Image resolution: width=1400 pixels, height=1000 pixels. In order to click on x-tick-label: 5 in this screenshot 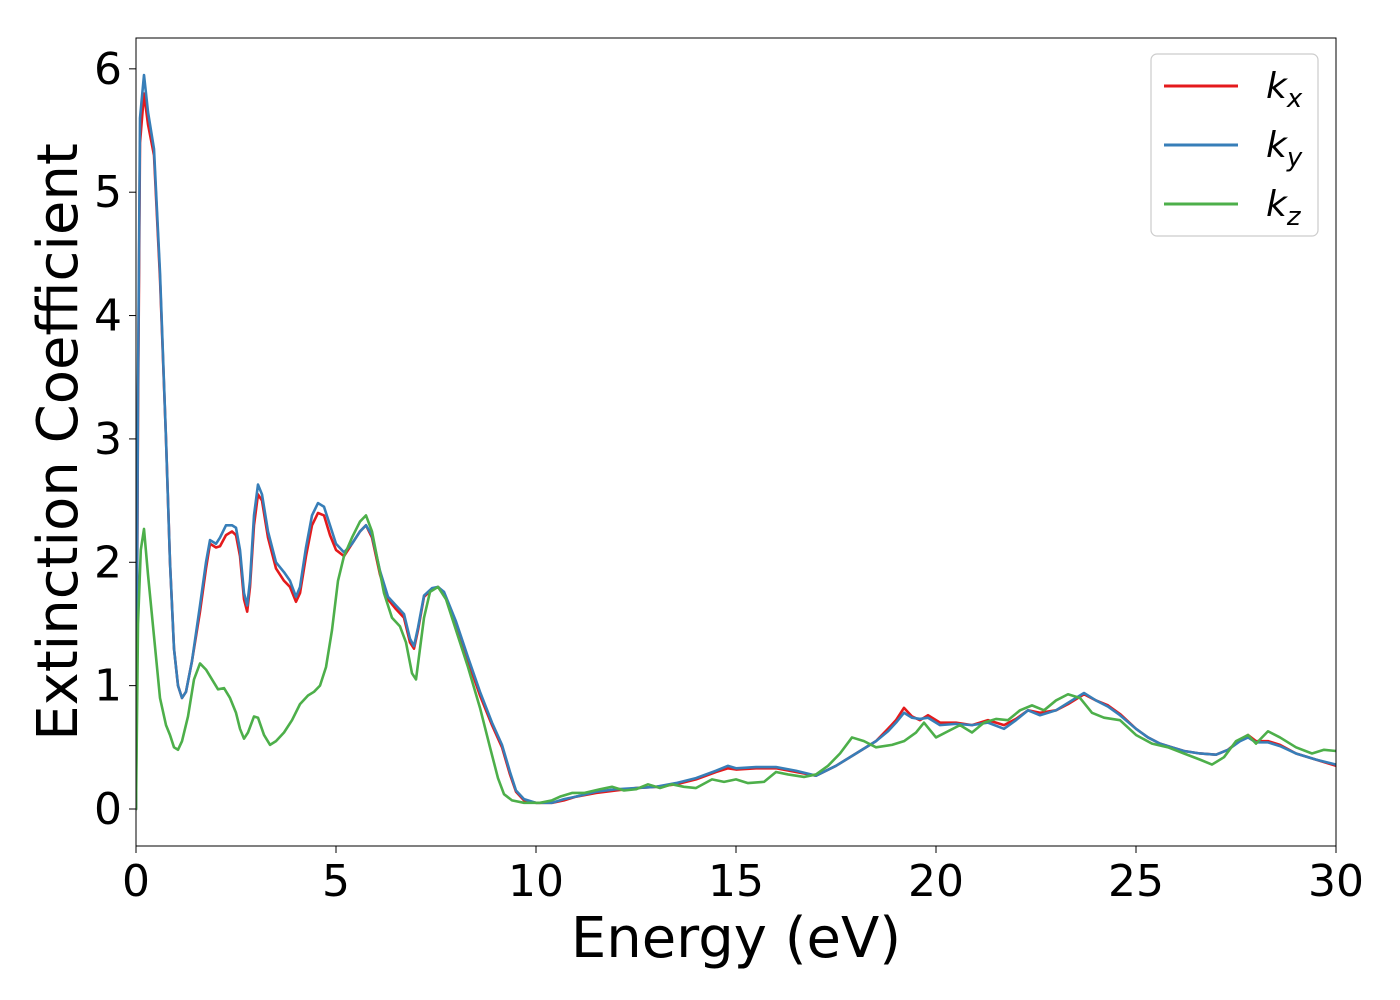, I will do `click(336, 881)`.